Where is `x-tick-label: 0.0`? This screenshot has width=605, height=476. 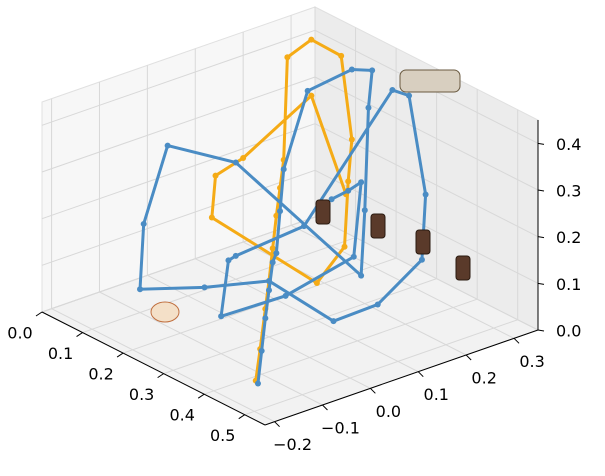
x-tick-label: 0.0 is located at coordinates (19, 333).